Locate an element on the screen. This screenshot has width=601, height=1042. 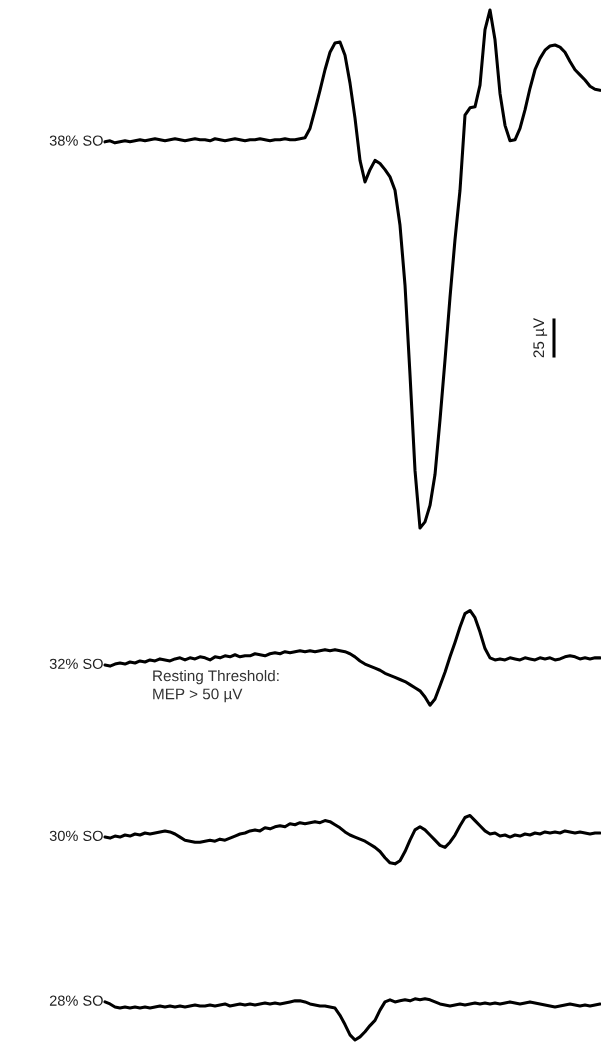
series-label: 30% SO is located at coordinates (76, 835).